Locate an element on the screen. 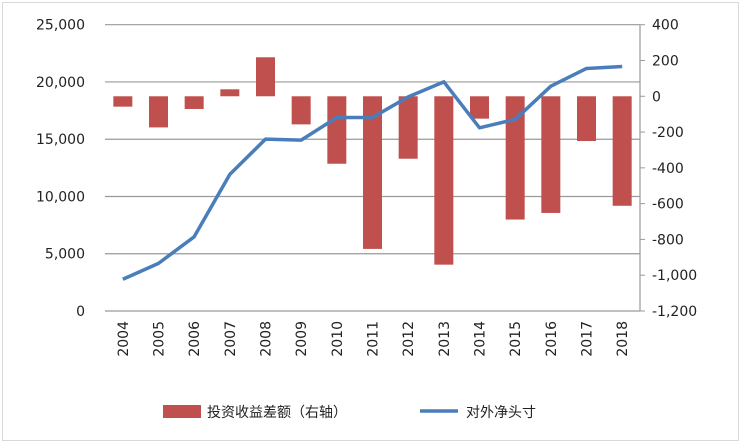  bar-2011 is located at coordinates (372, 172).